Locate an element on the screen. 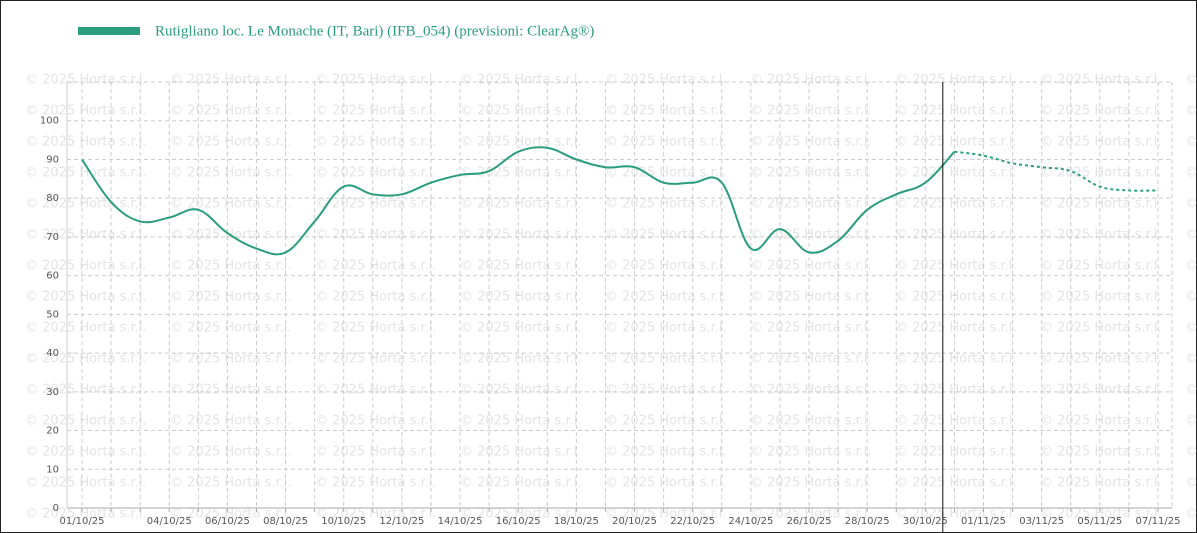  x-tick-label: 16/10/25 is located at coordinates (518, 521).